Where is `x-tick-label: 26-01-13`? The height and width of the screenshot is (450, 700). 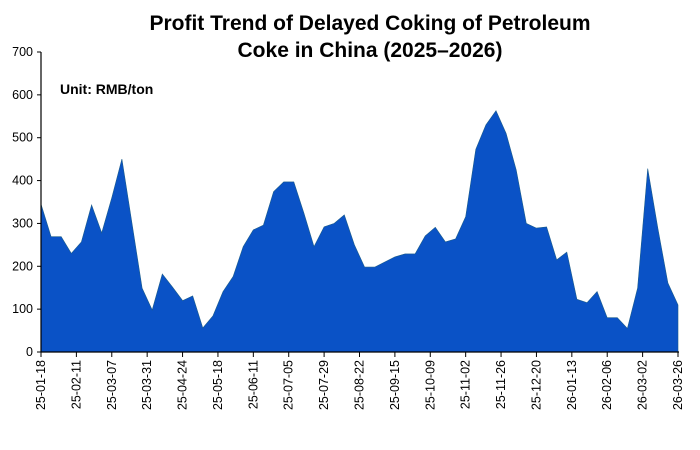
x-tick-label: 26-01-13 is located at coordinates (572, 385).